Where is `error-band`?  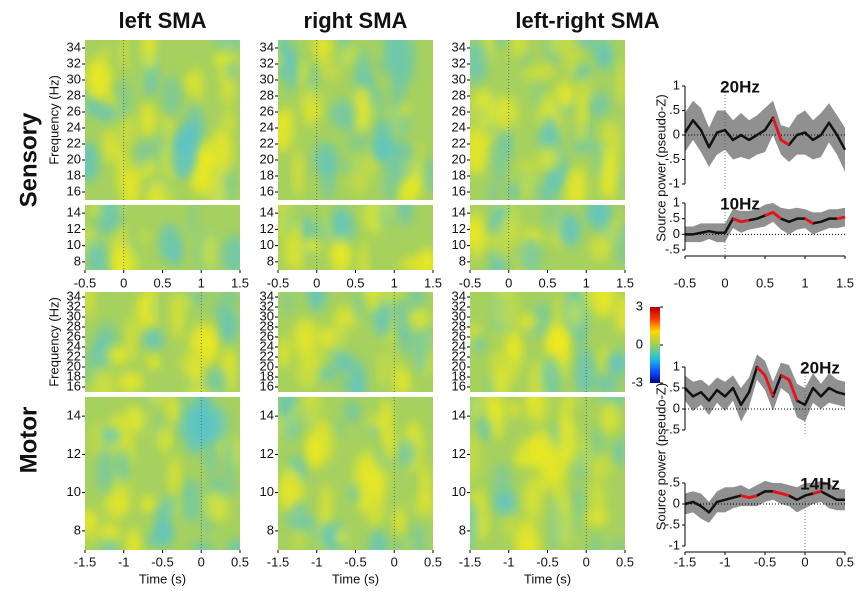 error-band is located at coordinates (765, 501).